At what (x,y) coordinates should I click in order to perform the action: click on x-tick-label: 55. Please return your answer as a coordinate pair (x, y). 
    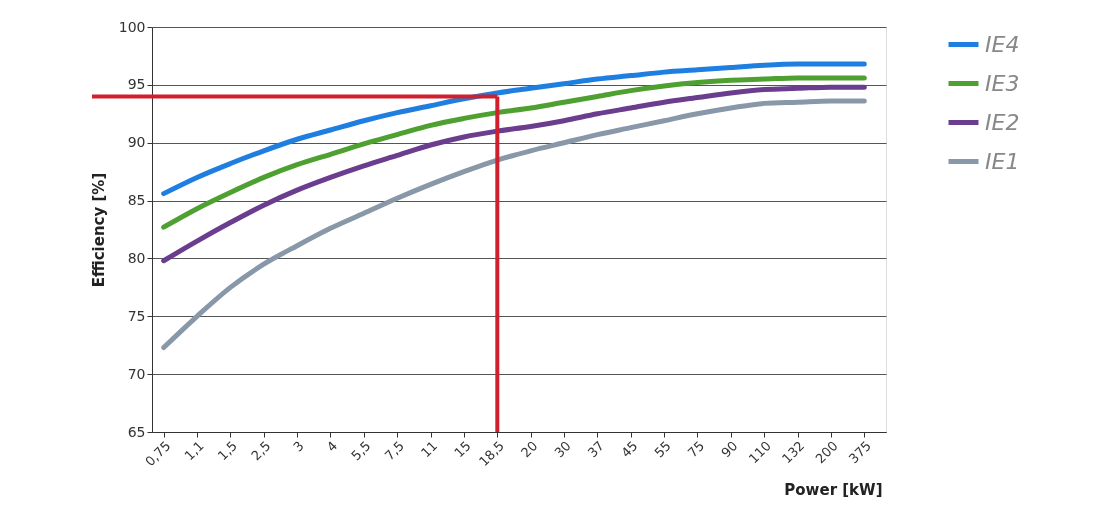
    Looking at the image, I should click on (662, 449).